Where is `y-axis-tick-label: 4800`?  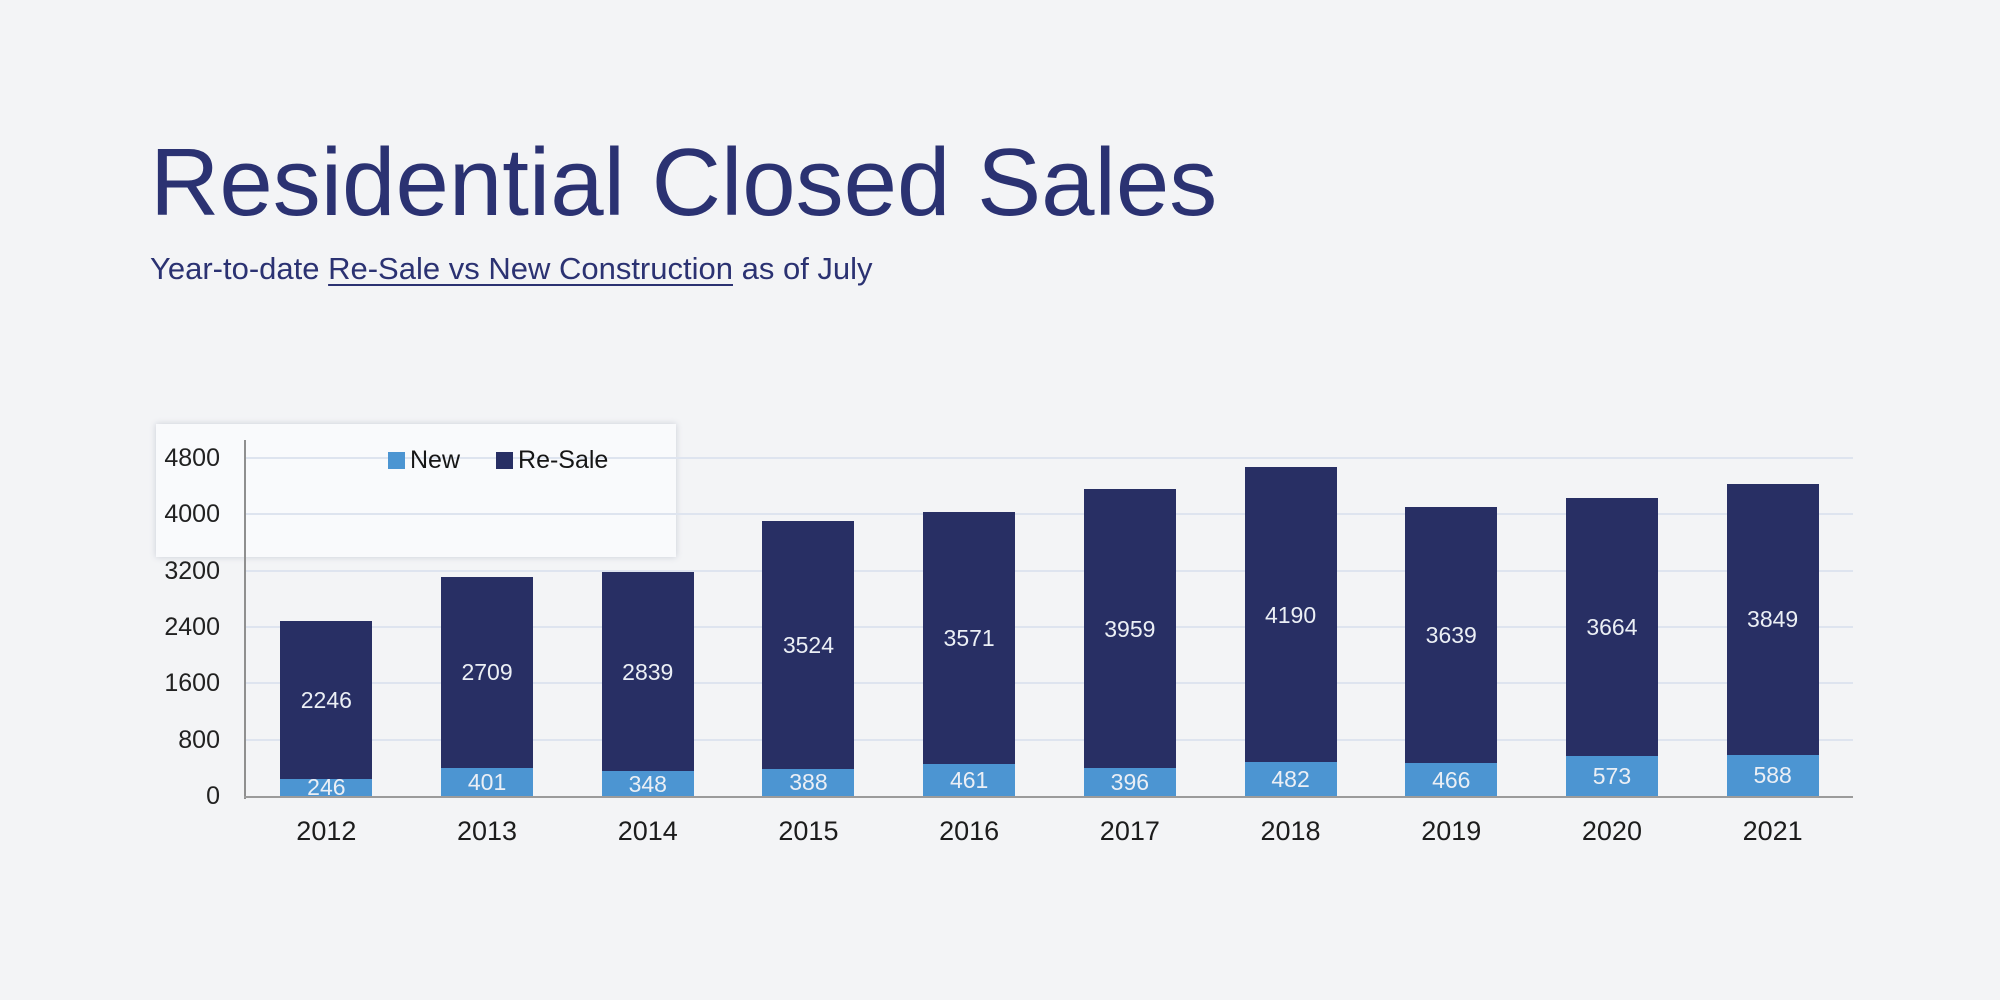 y-axis-tick-label: 4800 is located at coordinates (192, 458).